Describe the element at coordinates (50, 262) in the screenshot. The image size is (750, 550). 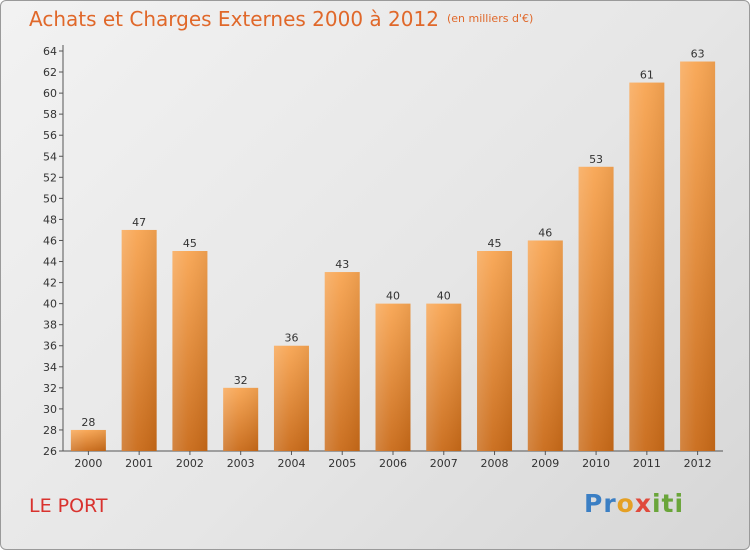
I see `y-tick-label: 44` at that location.